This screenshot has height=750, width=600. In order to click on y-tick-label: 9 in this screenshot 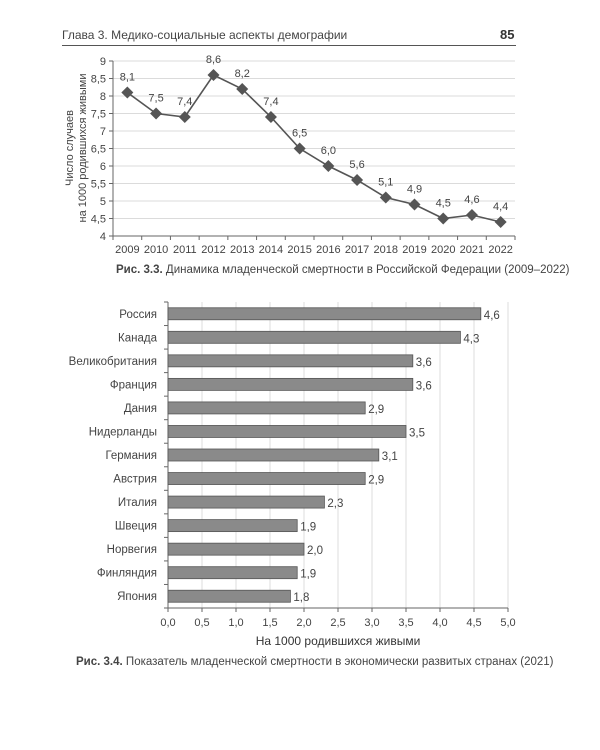, I will do `click(103, 62)`.